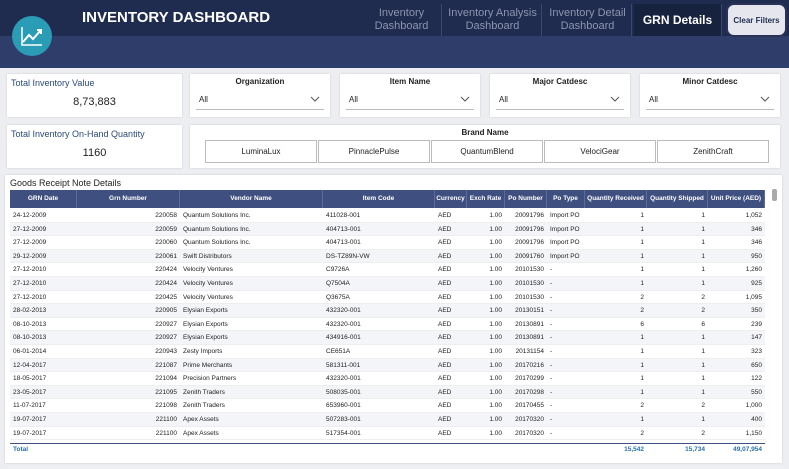  What do you see at coordinates (756, 311) in the screenshot?
I see `table-cell: 350` at bounding box center [756, 311].